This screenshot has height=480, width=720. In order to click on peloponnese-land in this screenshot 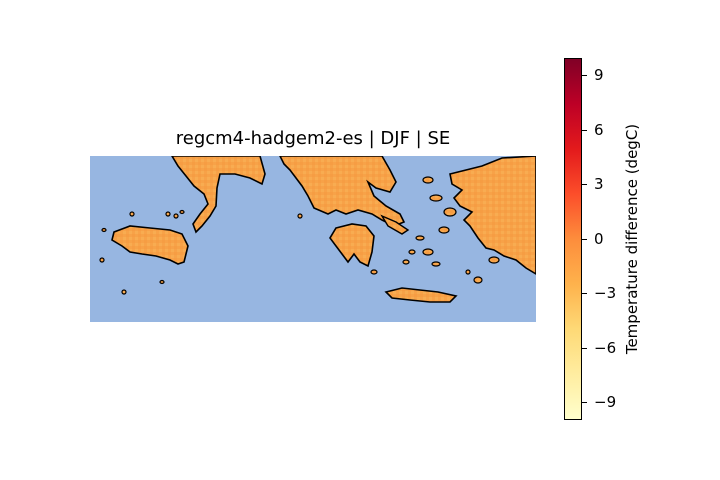, I will do `click(352, 245)`.